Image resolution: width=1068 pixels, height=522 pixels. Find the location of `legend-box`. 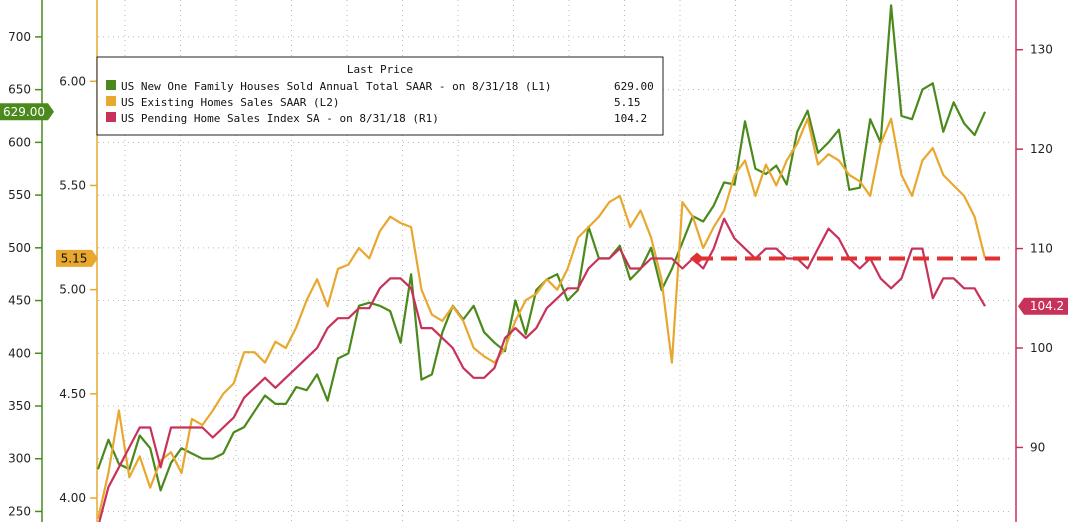

legend-box is located at coordinates (380, 96).